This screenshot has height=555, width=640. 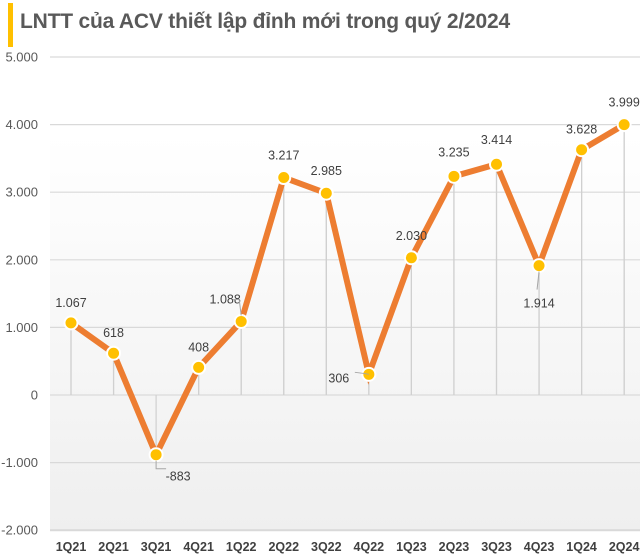 I want to click on y-tick-label: 2.000, so click(x=21, y=259).